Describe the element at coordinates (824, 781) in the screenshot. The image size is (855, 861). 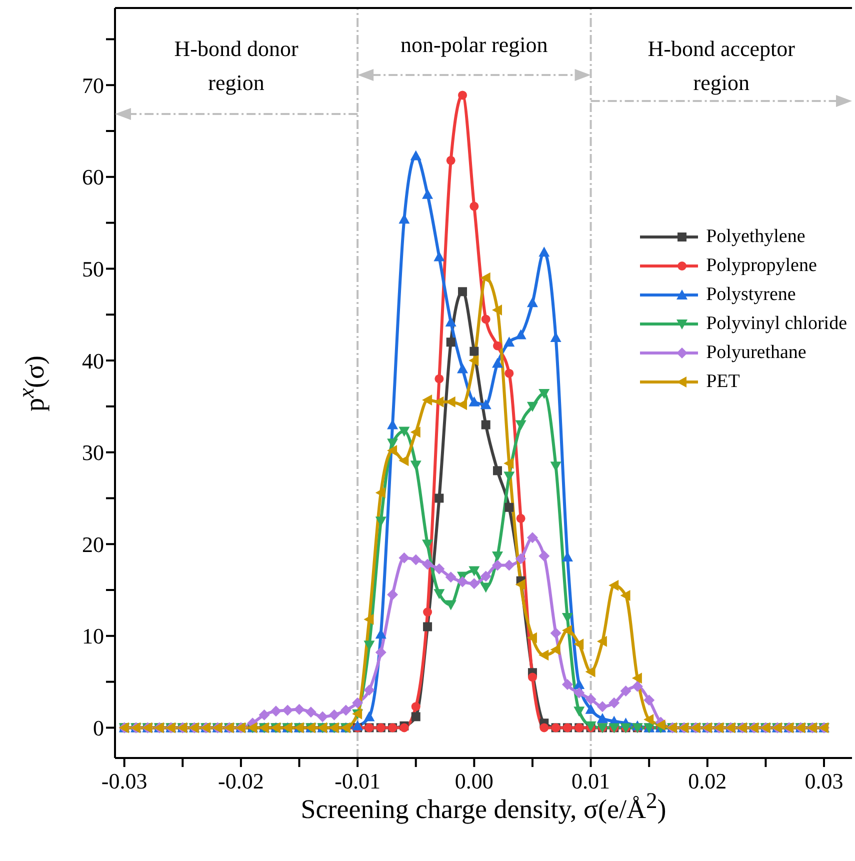
I see `x-tick-label: 0.03` at that location.